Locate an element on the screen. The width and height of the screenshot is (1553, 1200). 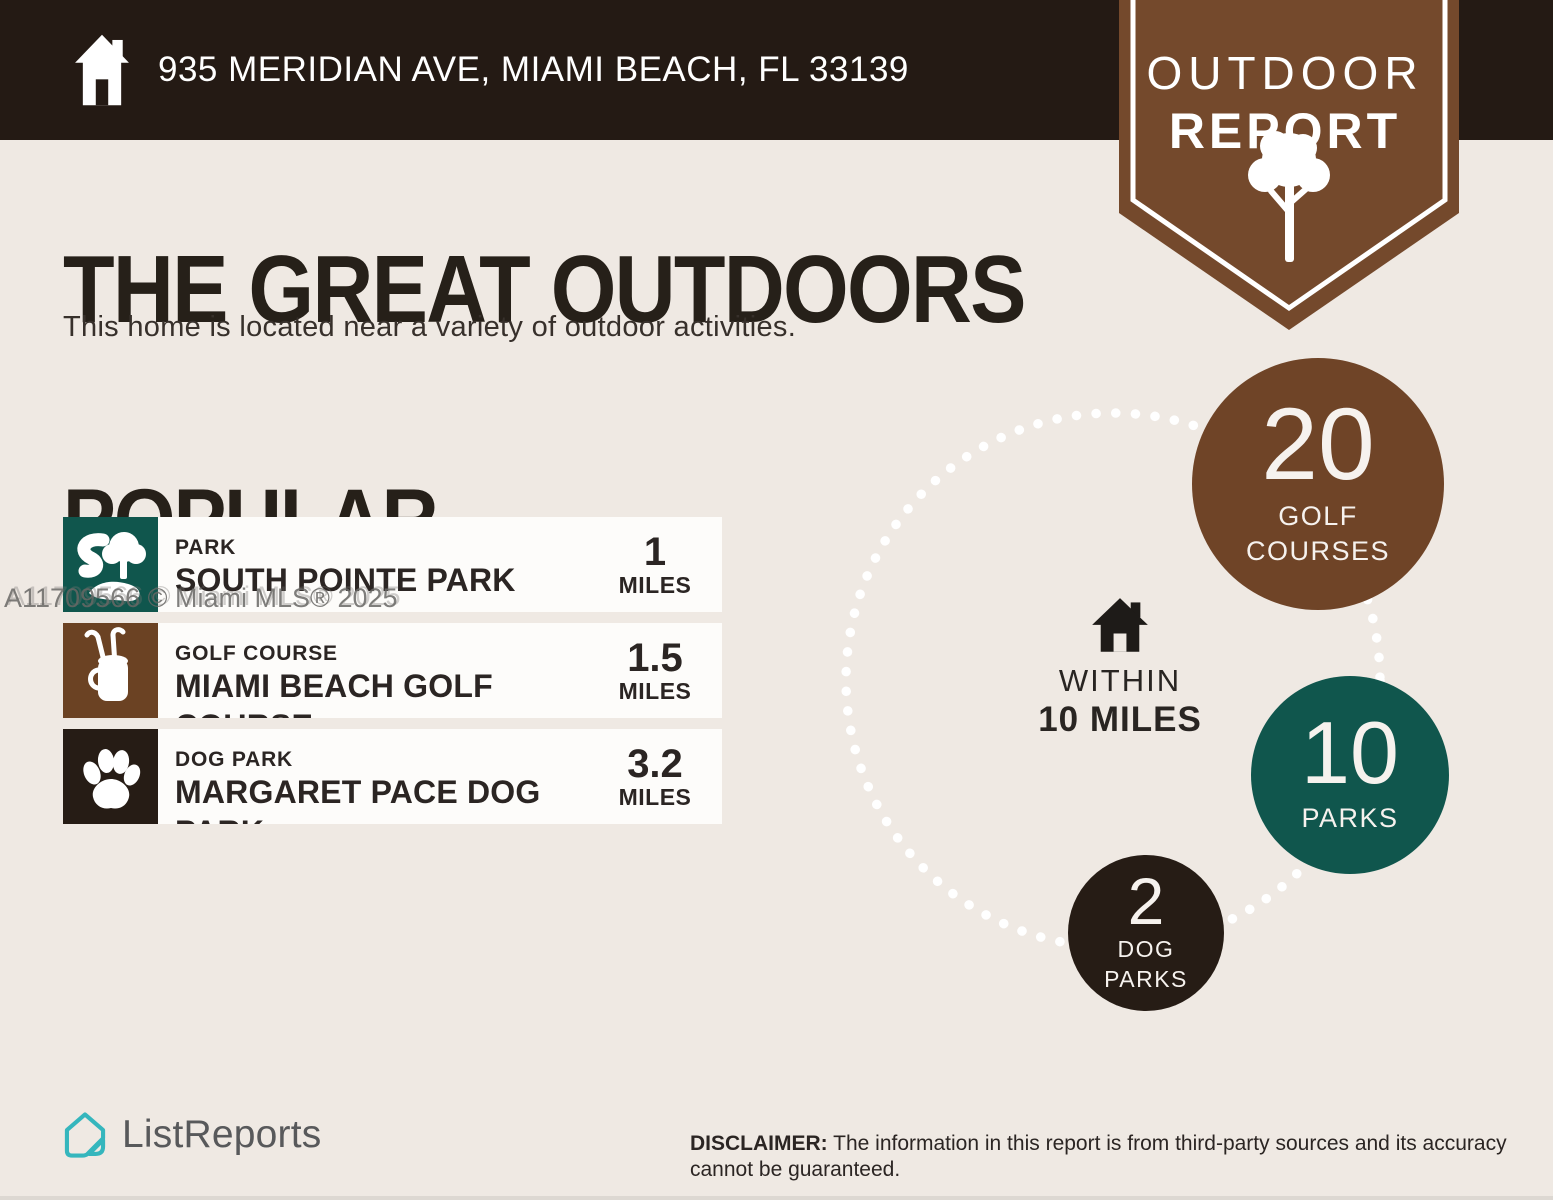
item-name: SOUTH POINTE PARK is located at coordinates (345, 580).